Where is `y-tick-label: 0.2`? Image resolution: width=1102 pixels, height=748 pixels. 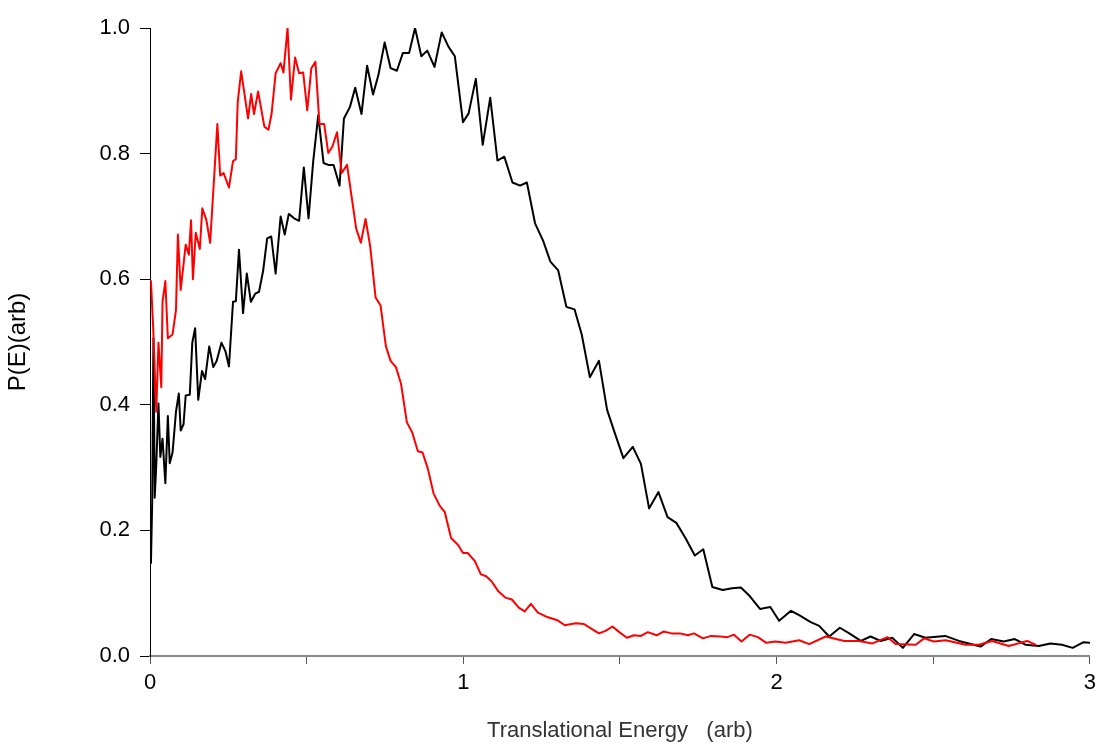
y-tick-label: 0.2 is located at coordinates (114, 529).